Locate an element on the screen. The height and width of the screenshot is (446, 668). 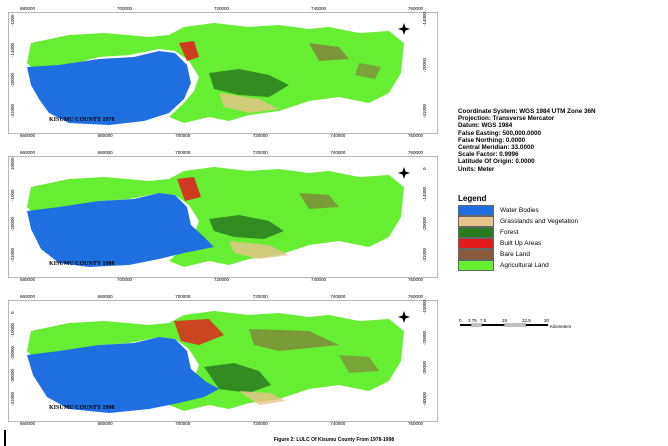
scale-tick: 7.5 is located at coordinates (483, 320).